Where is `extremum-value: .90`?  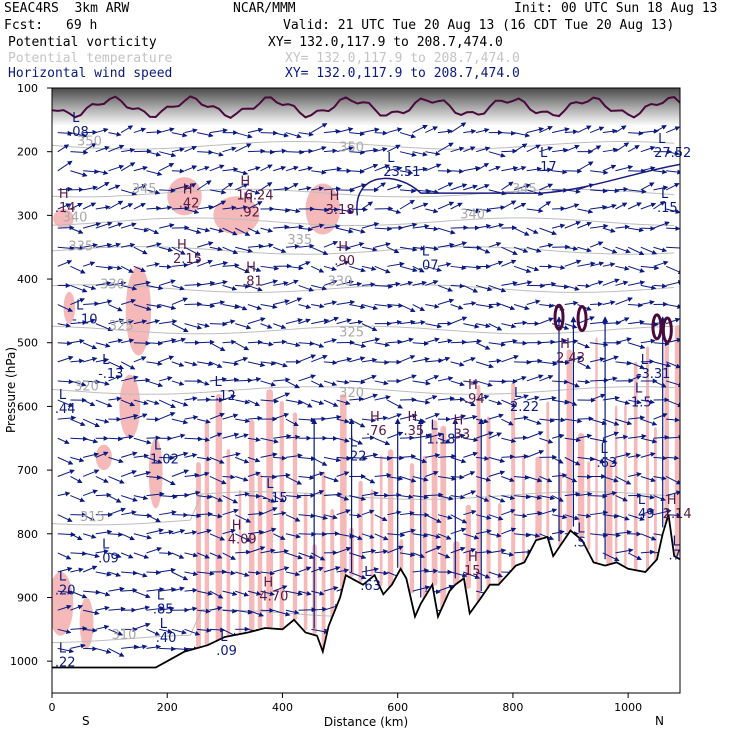
extremum-value: .90 is located at coordinates (344, 261).